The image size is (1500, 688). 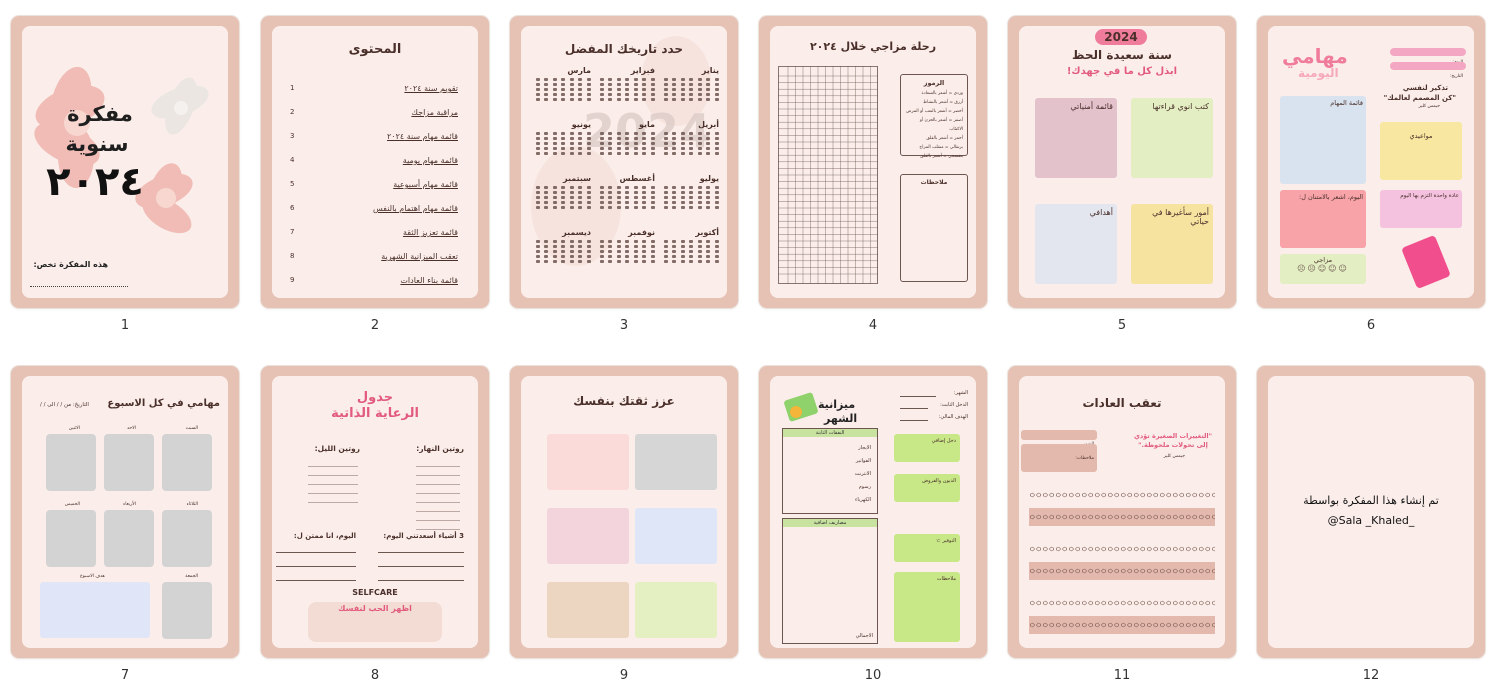 I want to click on month-name: أغسطس, so click(x=637, y=178).